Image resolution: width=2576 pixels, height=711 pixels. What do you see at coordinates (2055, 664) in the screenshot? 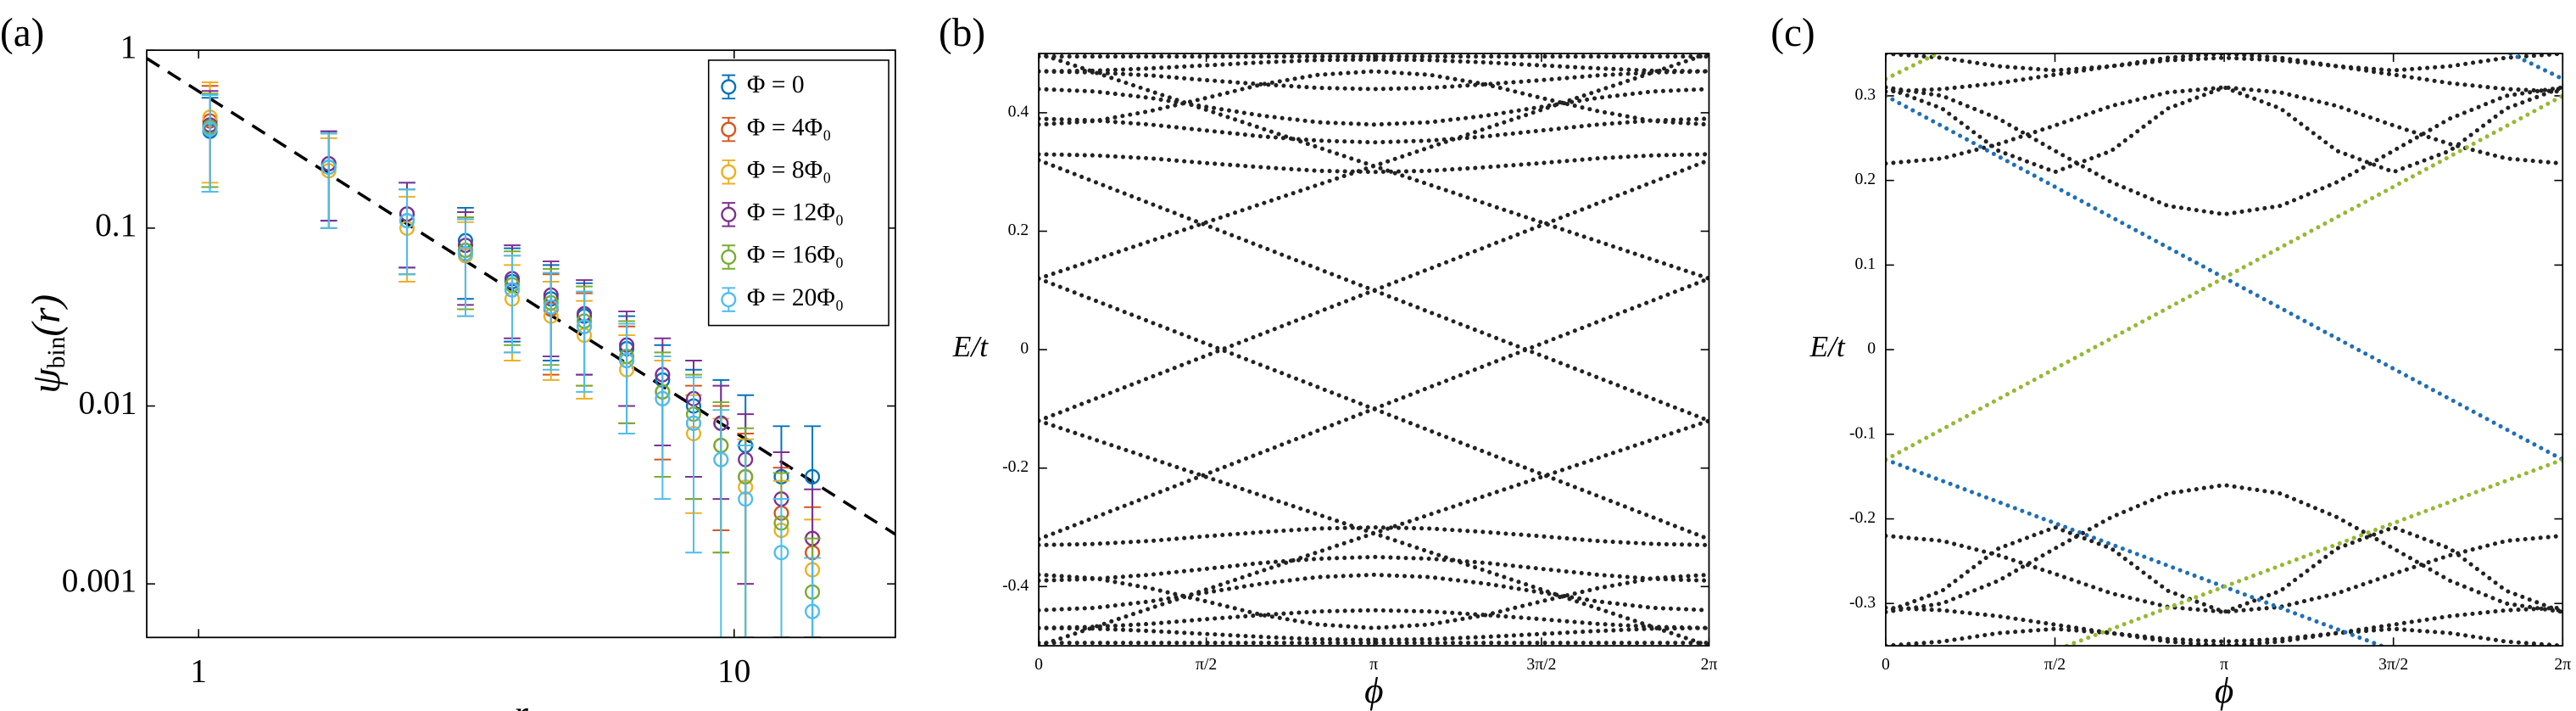
I see `x-tick-label: π/2` at bounding box center [2055, 664].